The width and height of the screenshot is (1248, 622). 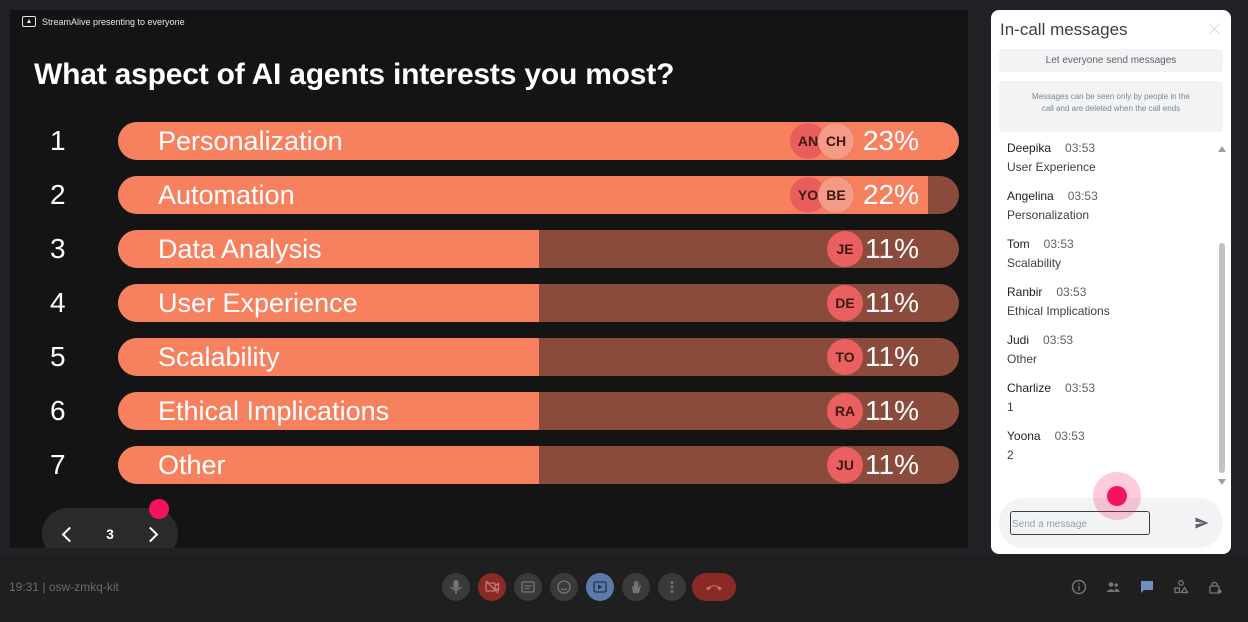 What do you see at coordinates (1058, 311) in the screenshot?
I see `message-text: Ethical Implications` at bounding box center [1058, 311].